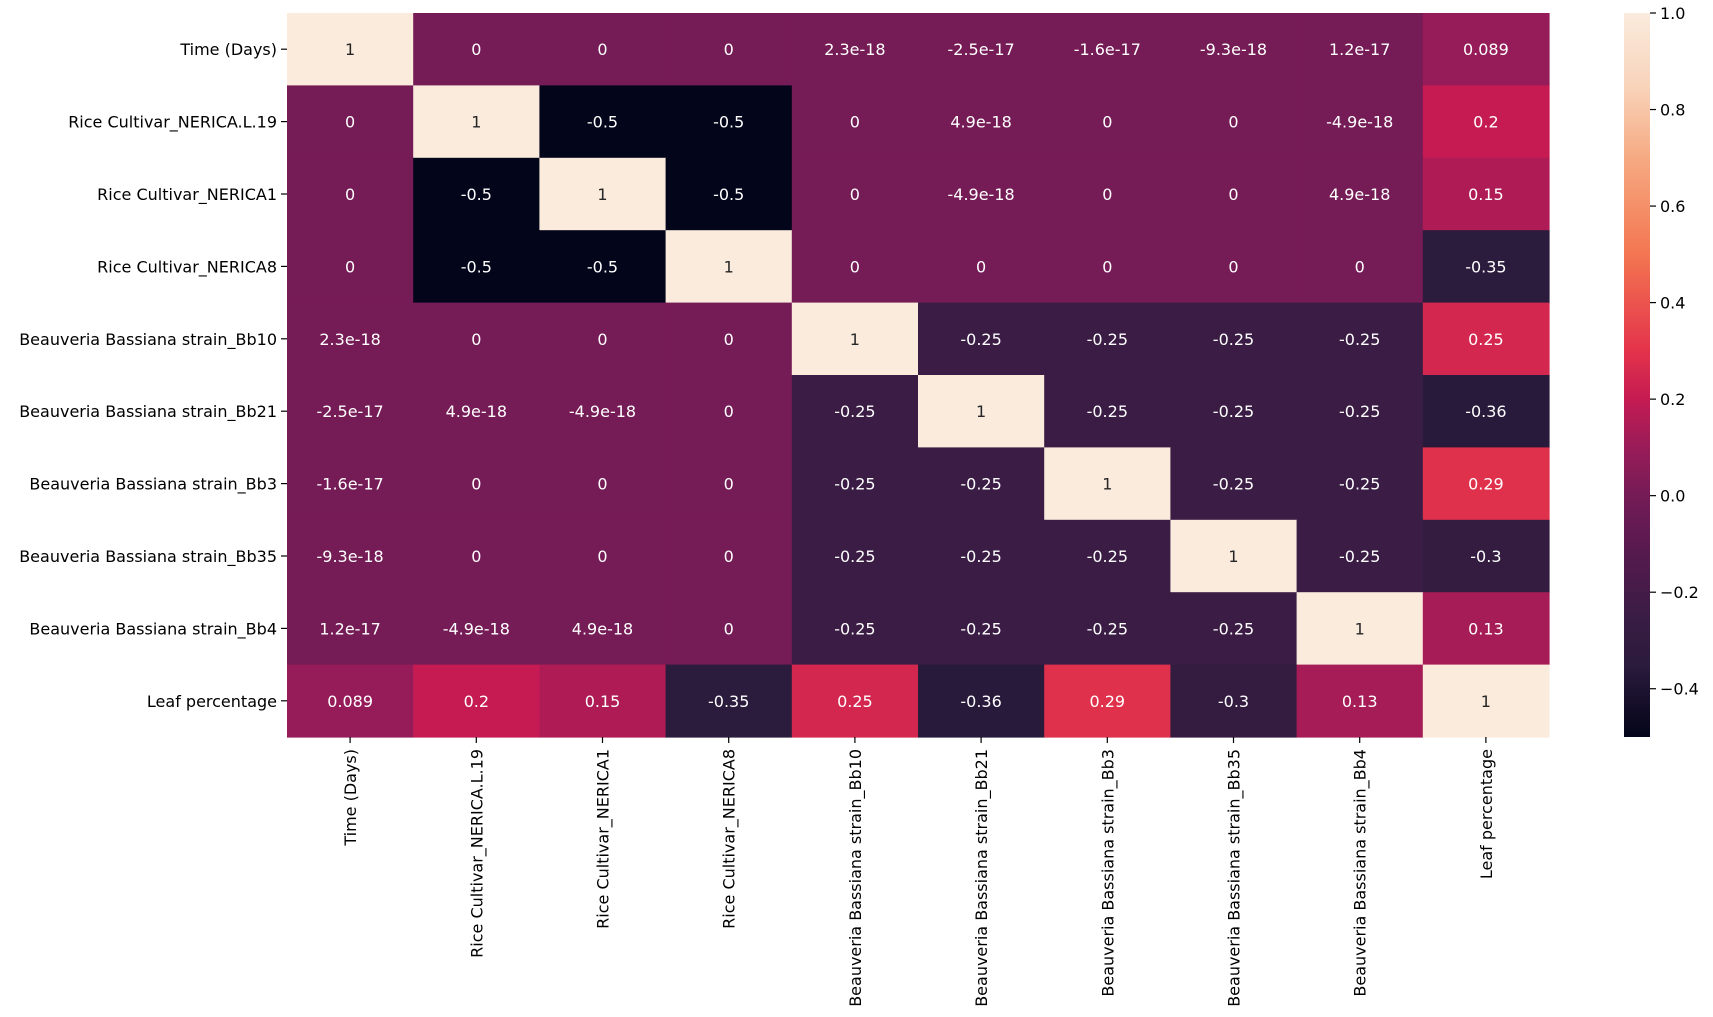  What do you see at coordinates (1661, 370) in the screenshot?
I see `colorbar: −0.4 −0.2 0.0 0.2 0.4 0.6 0.8 1.0` at bounding box center [1661, 370].